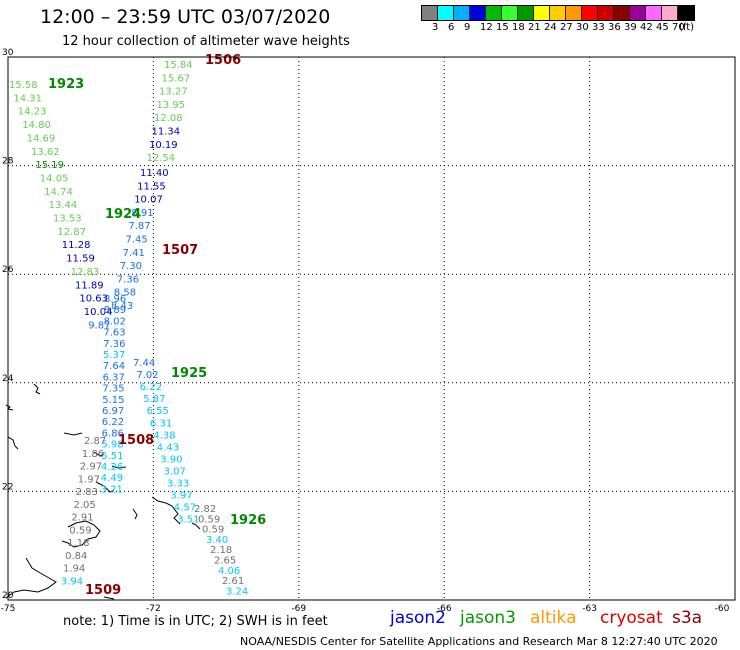 This screenshot has height=650, width=740. What do you see at coordinates (103, 491) in the screenshot?
I see `coastline` at bounding box center [103, 491].